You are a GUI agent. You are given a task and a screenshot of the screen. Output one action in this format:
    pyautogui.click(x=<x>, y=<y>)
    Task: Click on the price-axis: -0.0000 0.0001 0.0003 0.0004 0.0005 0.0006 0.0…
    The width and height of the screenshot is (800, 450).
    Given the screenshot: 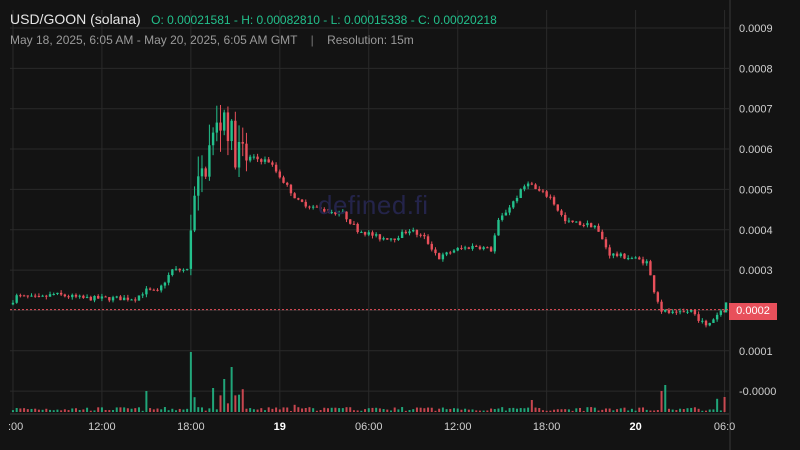 What is the action you would take?
    pyautogui.click(x=757, y=210)
    